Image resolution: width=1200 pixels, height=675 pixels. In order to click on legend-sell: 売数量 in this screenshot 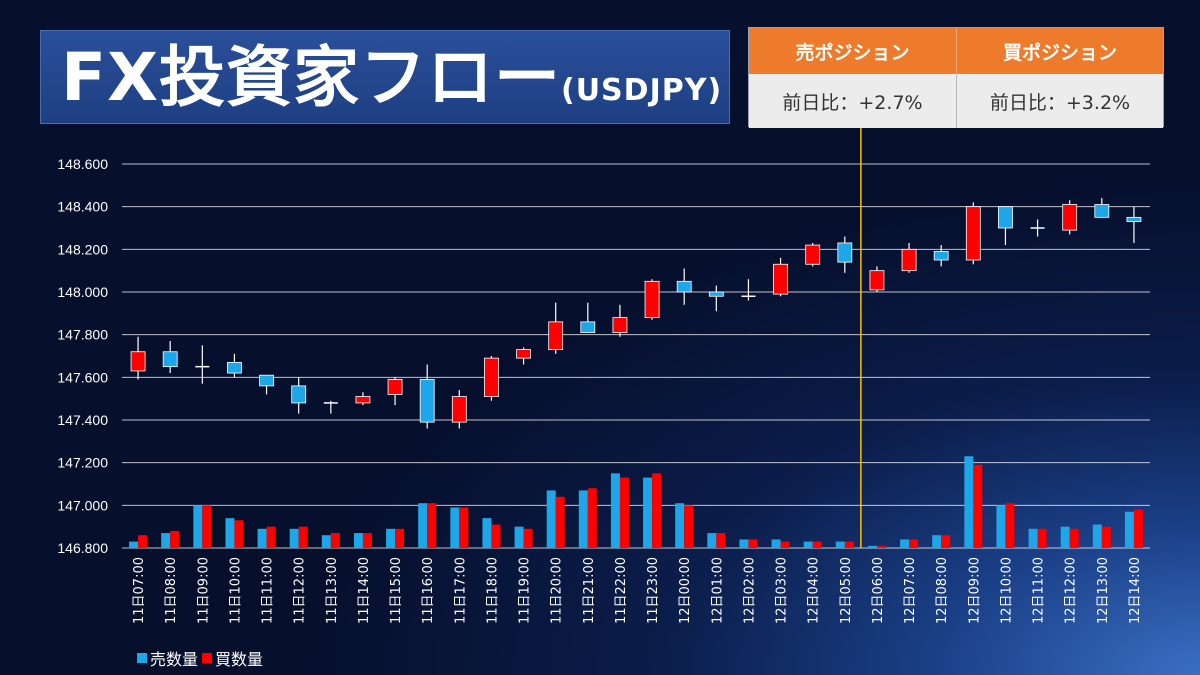, I will do `click(167, 658)`.